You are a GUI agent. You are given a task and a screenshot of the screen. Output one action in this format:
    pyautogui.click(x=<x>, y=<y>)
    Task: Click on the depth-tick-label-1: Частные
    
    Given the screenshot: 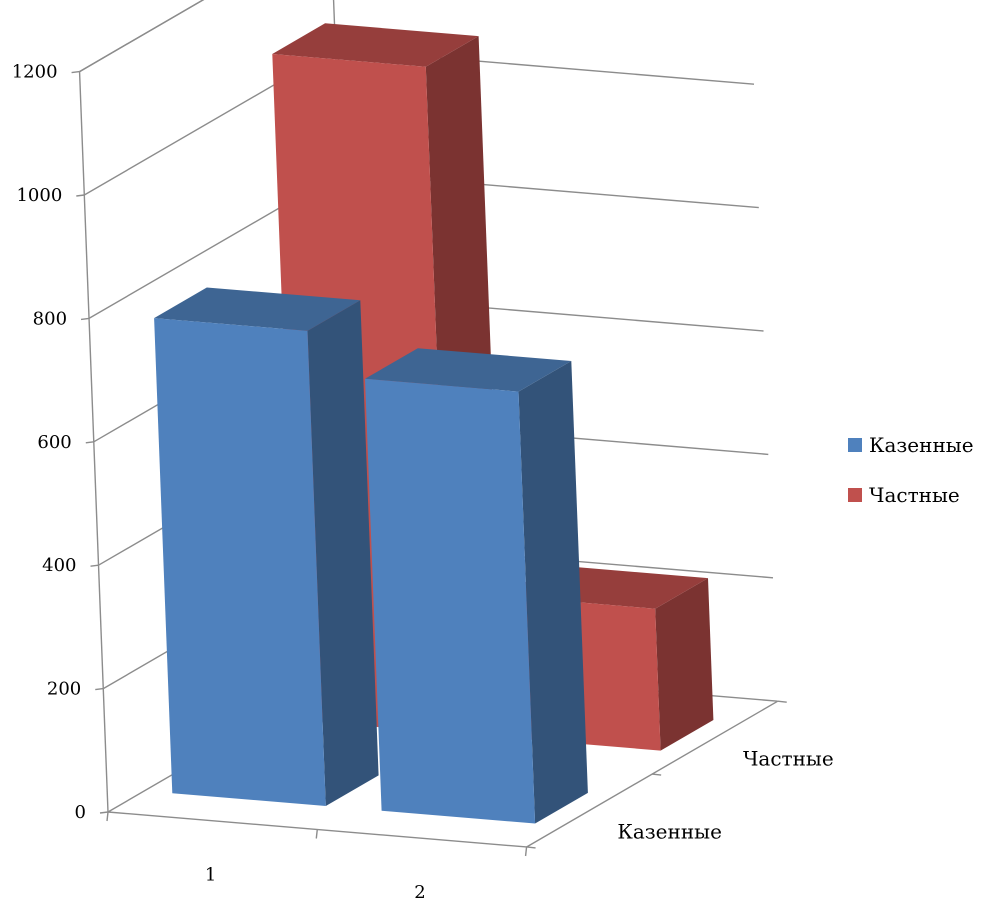 What is the action you would take?
    pyautogui.click(x=788, y=759)
    